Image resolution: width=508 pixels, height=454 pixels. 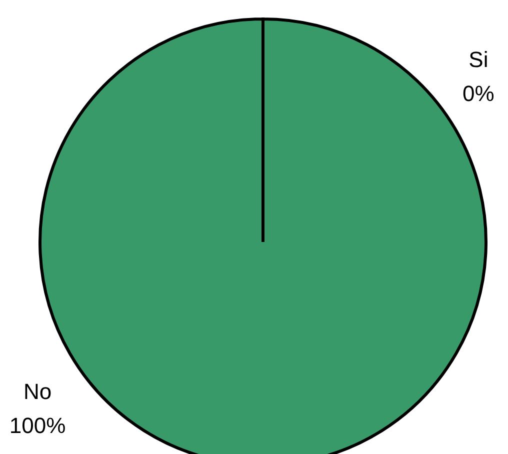 I want to click on category-label: Si, so click(x=478, y=59).